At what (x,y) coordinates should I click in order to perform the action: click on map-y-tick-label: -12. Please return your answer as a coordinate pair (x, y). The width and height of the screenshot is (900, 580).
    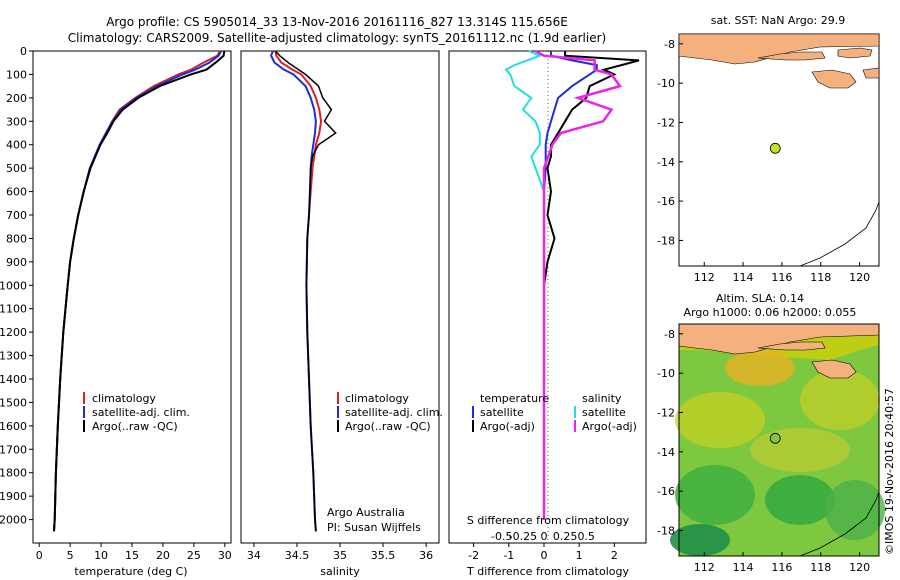
    Looking at the image, I should click on (666, 412).